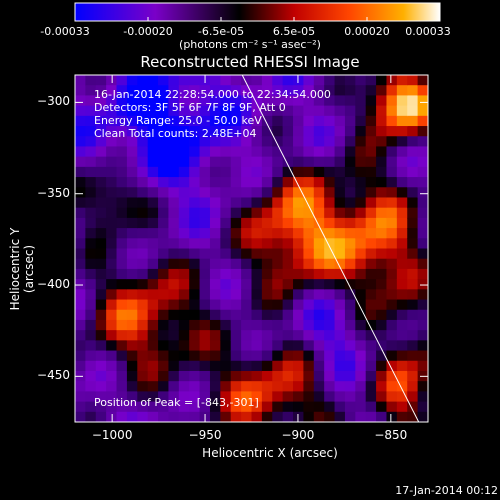 The image size is (500, 500). I want to click on colorbar-tick-label: -6.5e-05, so click(221, 31).